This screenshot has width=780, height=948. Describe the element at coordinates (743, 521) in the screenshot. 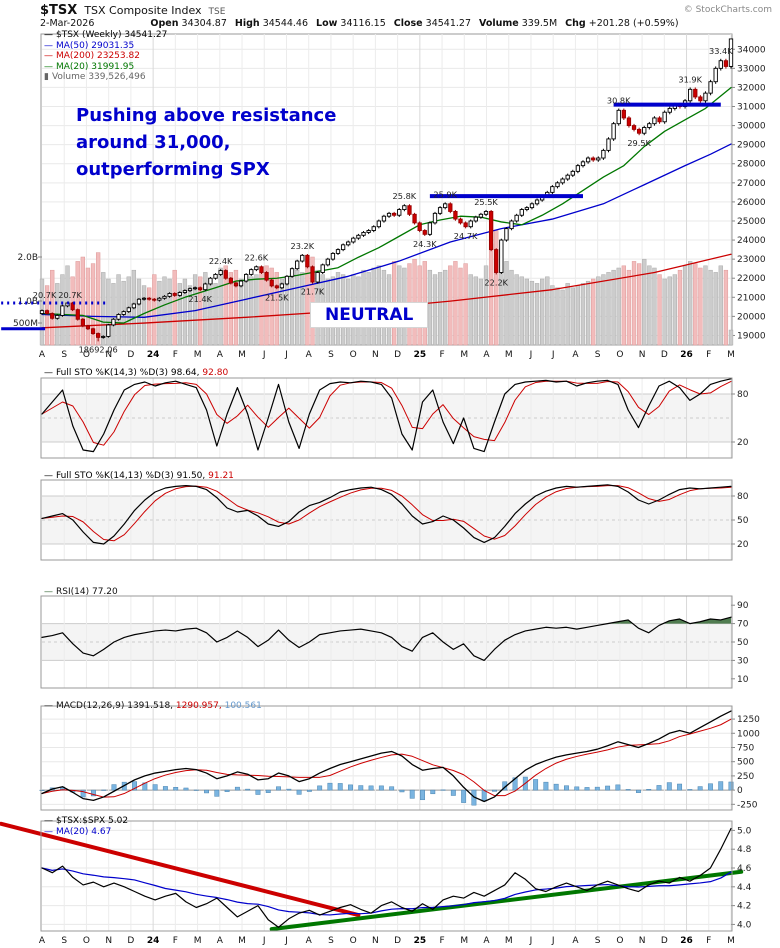

I see `svg-text: 50` at that location.